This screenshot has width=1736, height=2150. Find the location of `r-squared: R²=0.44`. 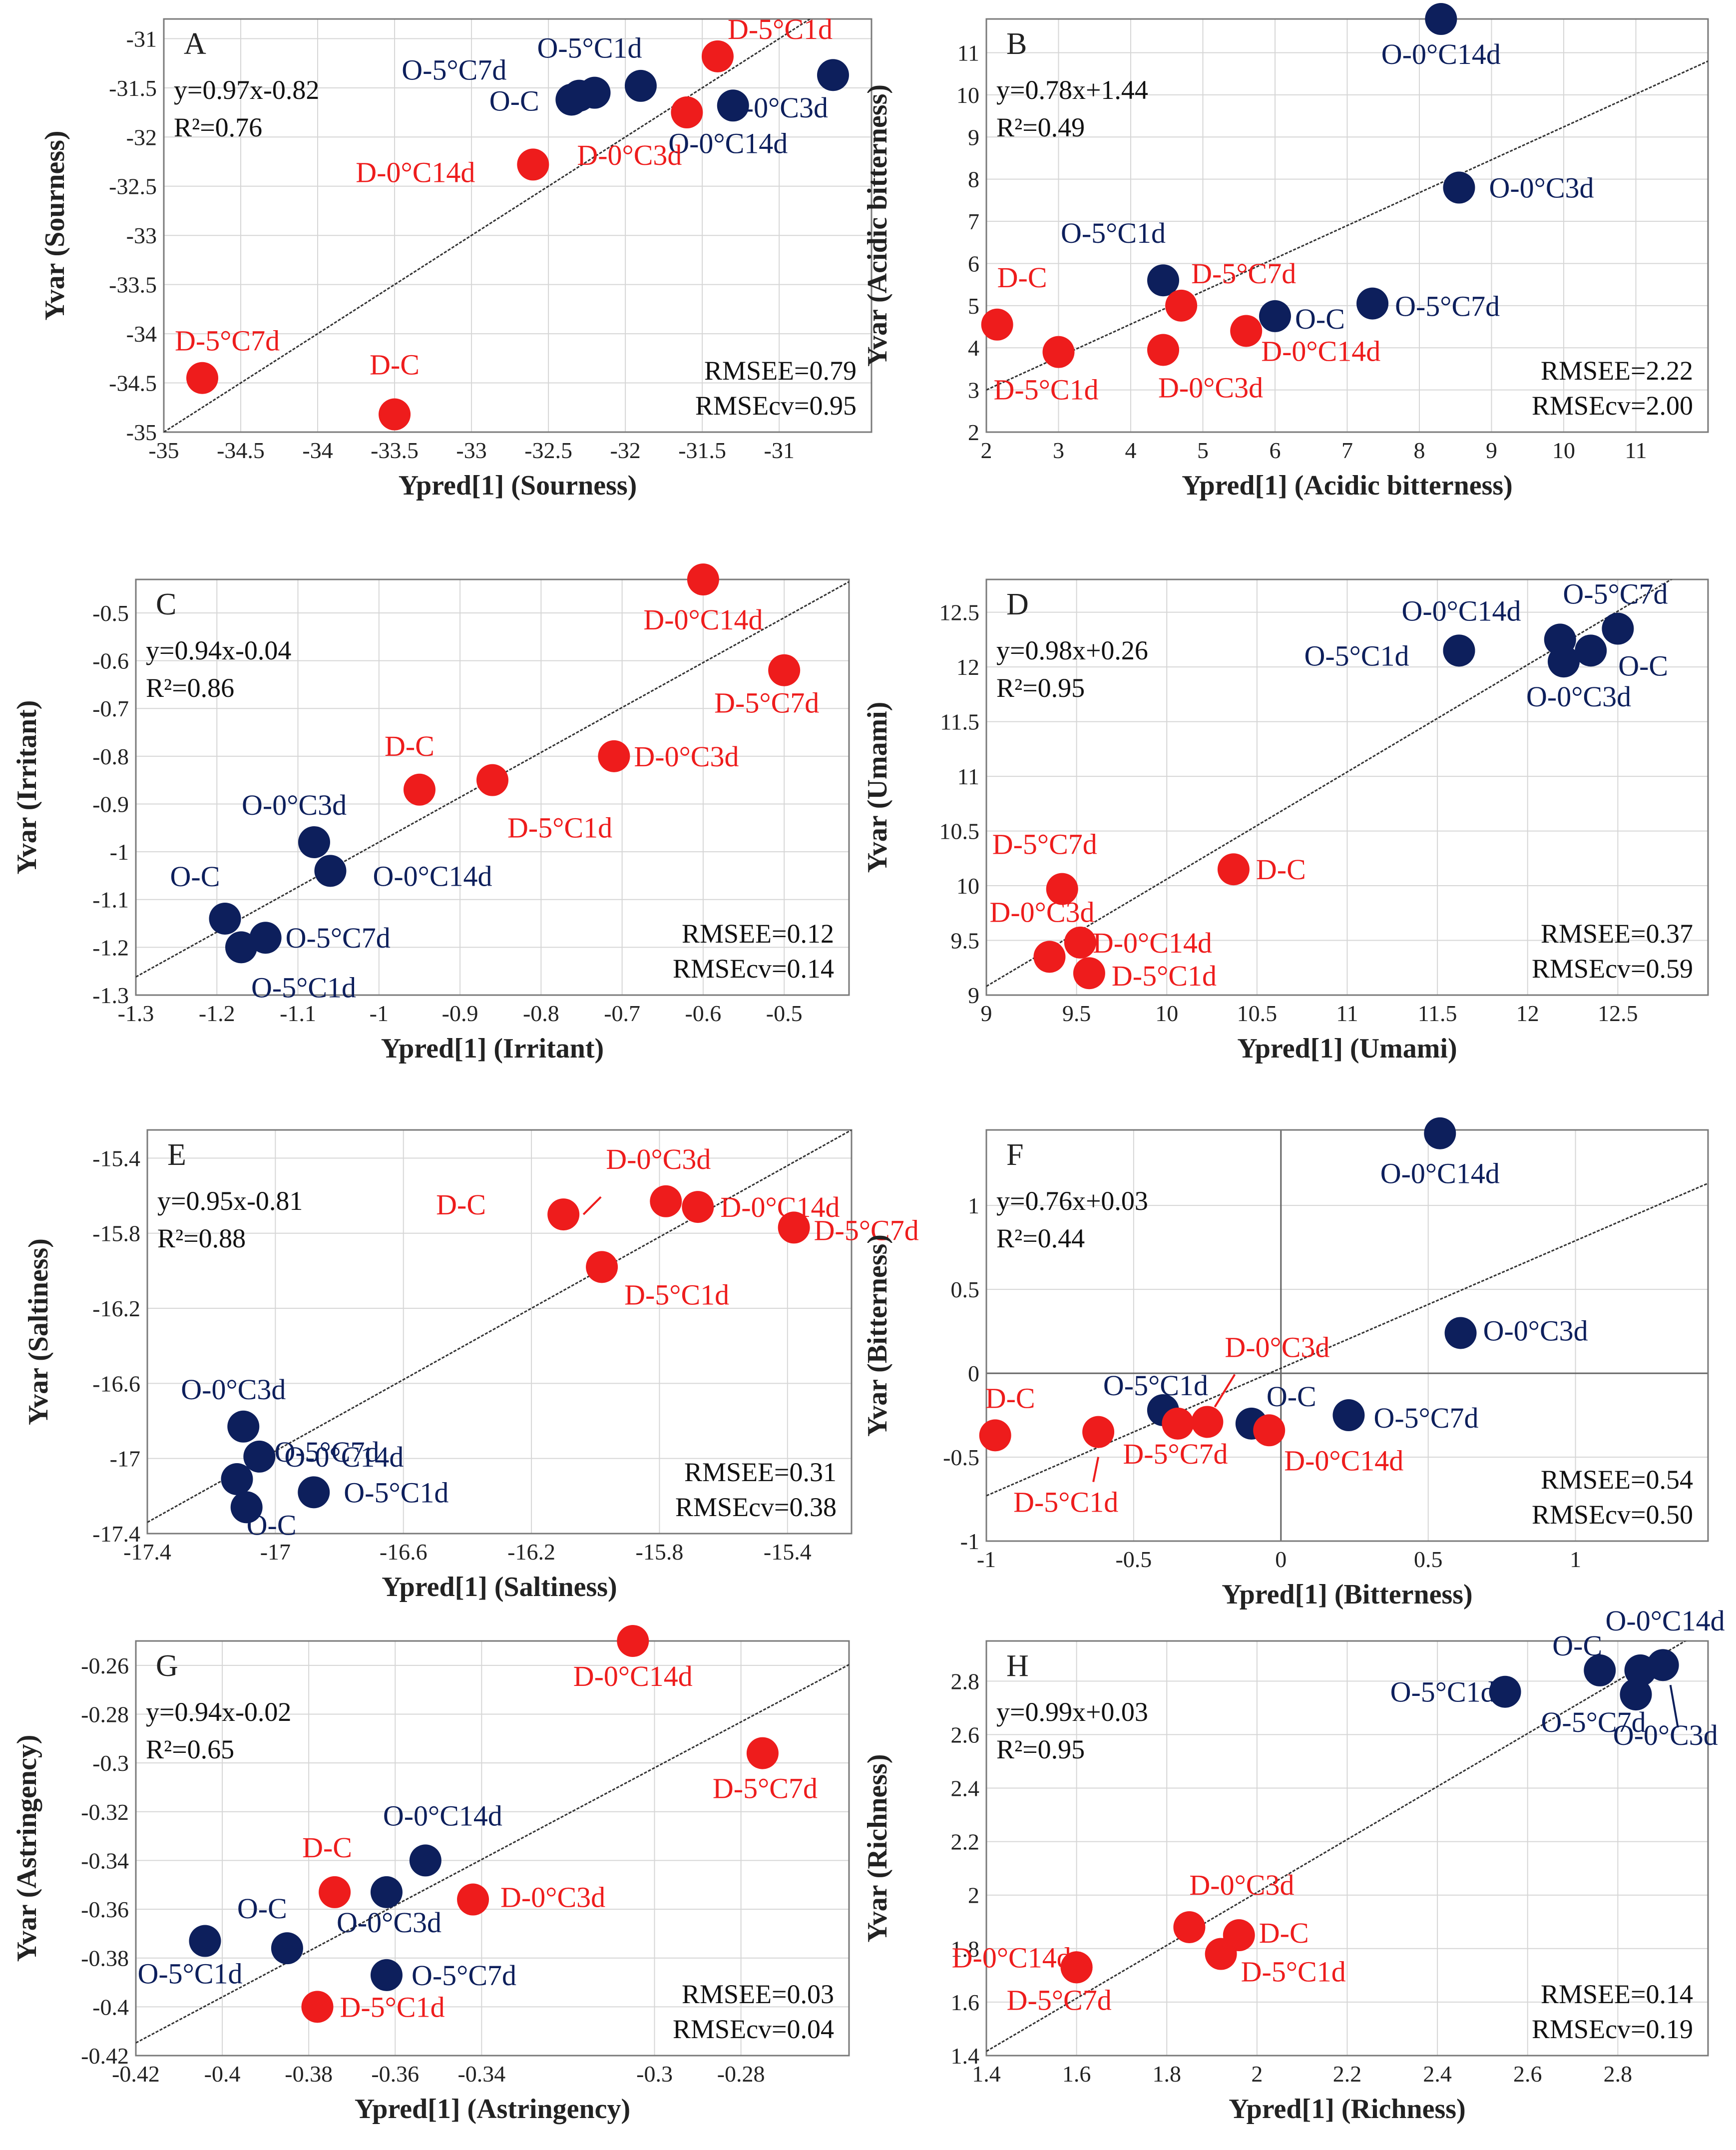

r-squared: R²=0.44 is located at coordinates (1040, 1238).